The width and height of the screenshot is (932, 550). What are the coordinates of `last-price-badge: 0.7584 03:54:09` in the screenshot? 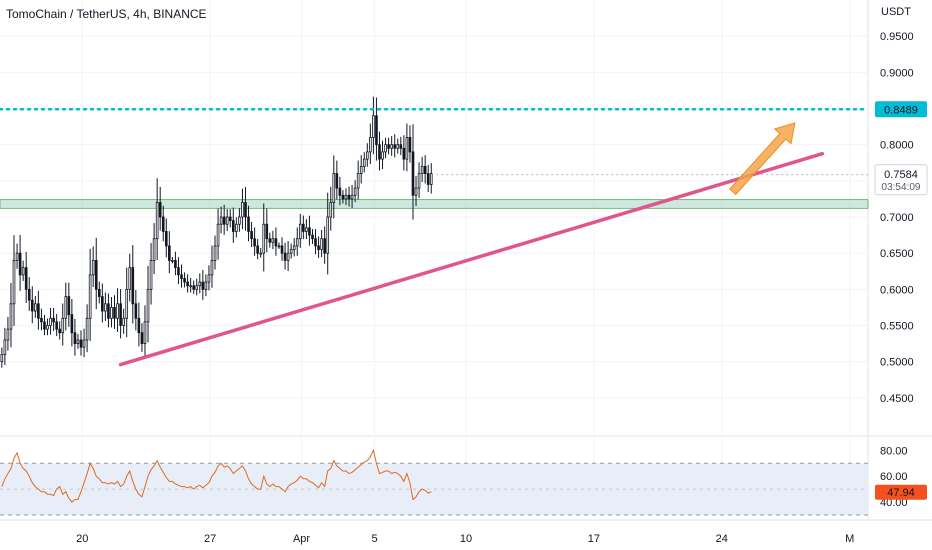 It's located at (901, 180).